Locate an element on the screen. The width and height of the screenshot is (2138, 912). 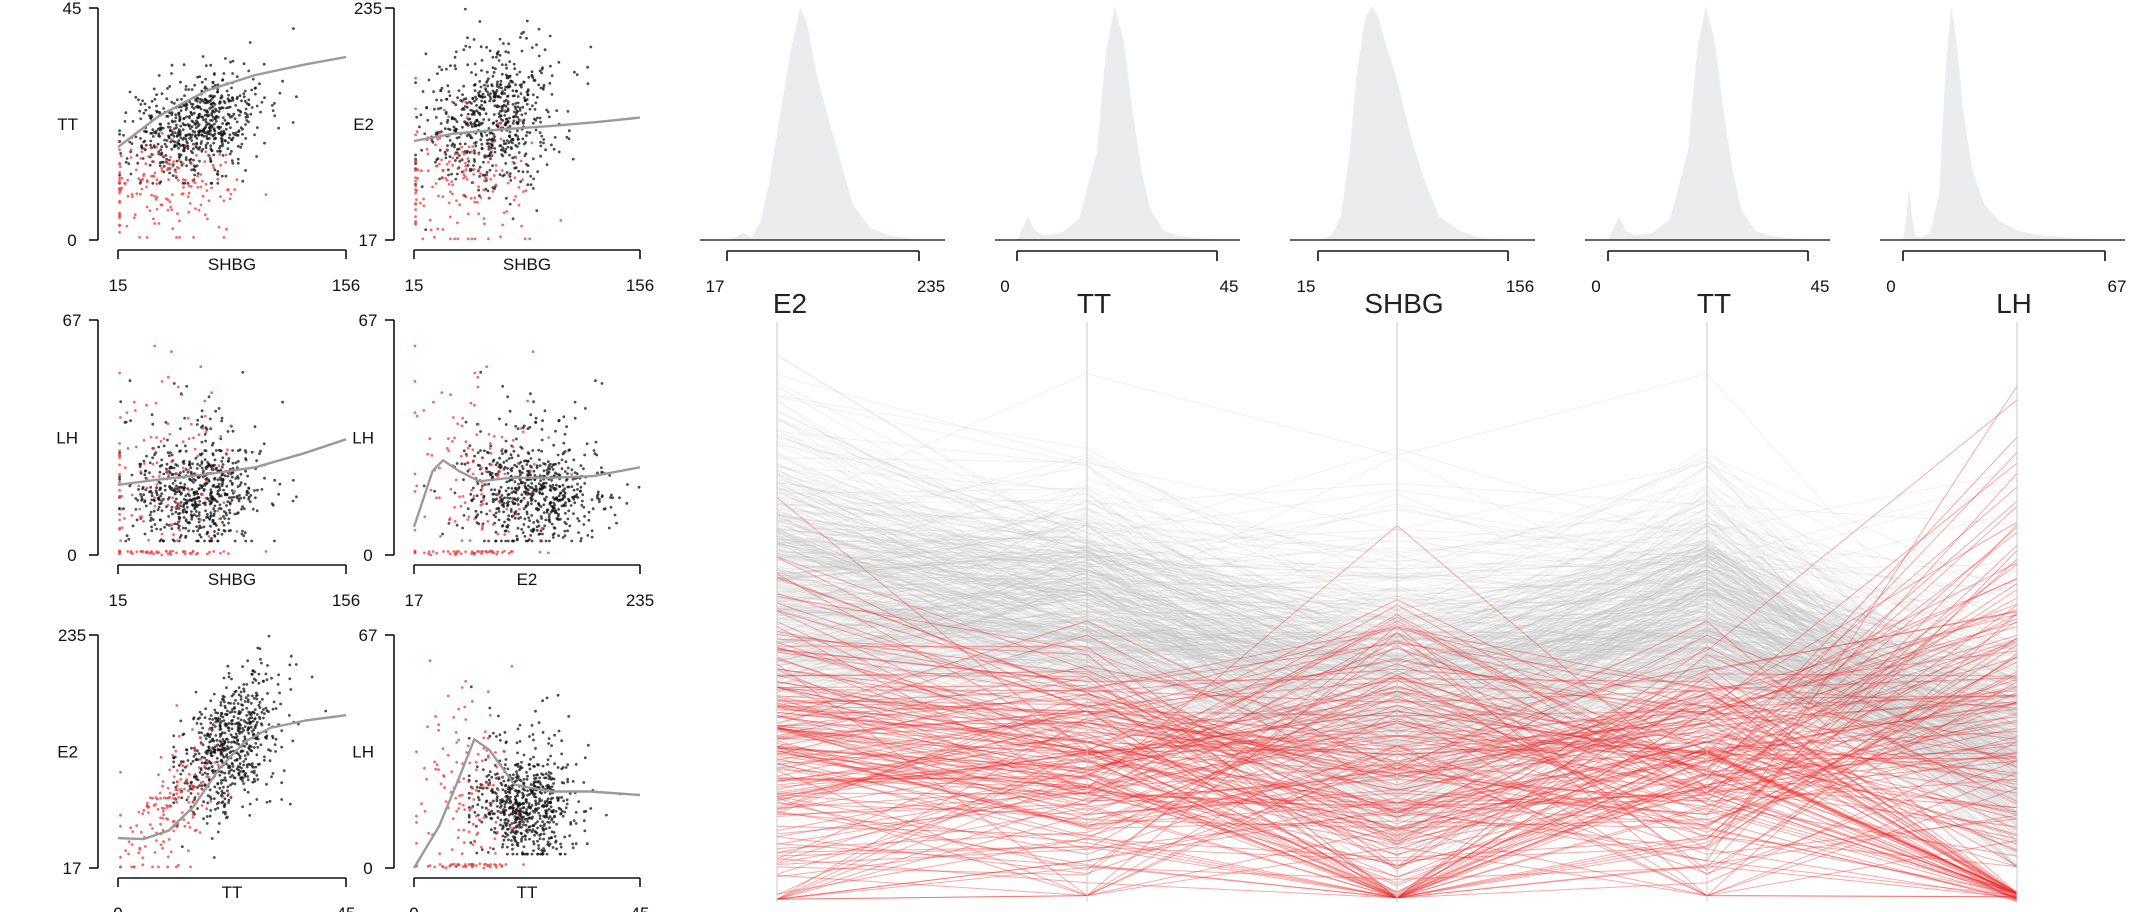
x-axis-label: TT is located at coordinates (527, 892).